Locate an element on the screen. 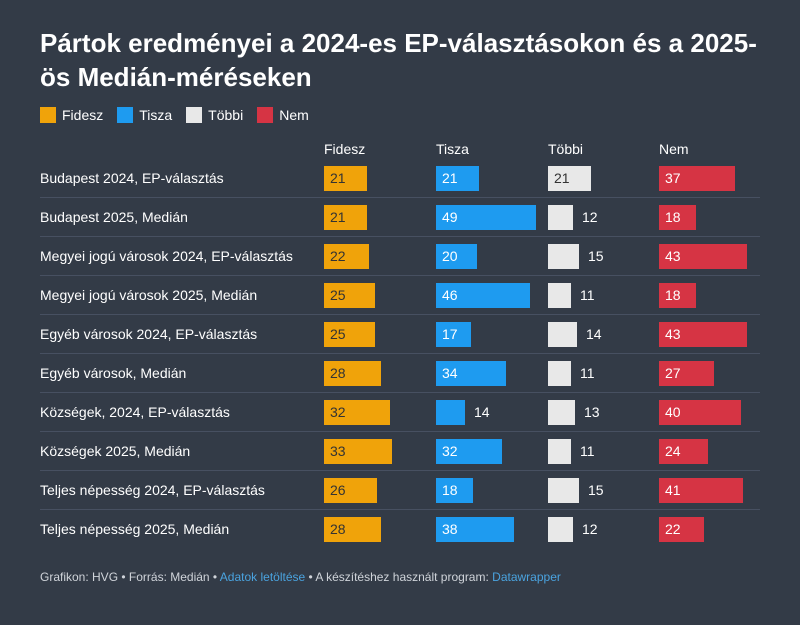 This screenshot has height=625, width=800. bar-value-label: 17 is located at coordinates (450, 334).